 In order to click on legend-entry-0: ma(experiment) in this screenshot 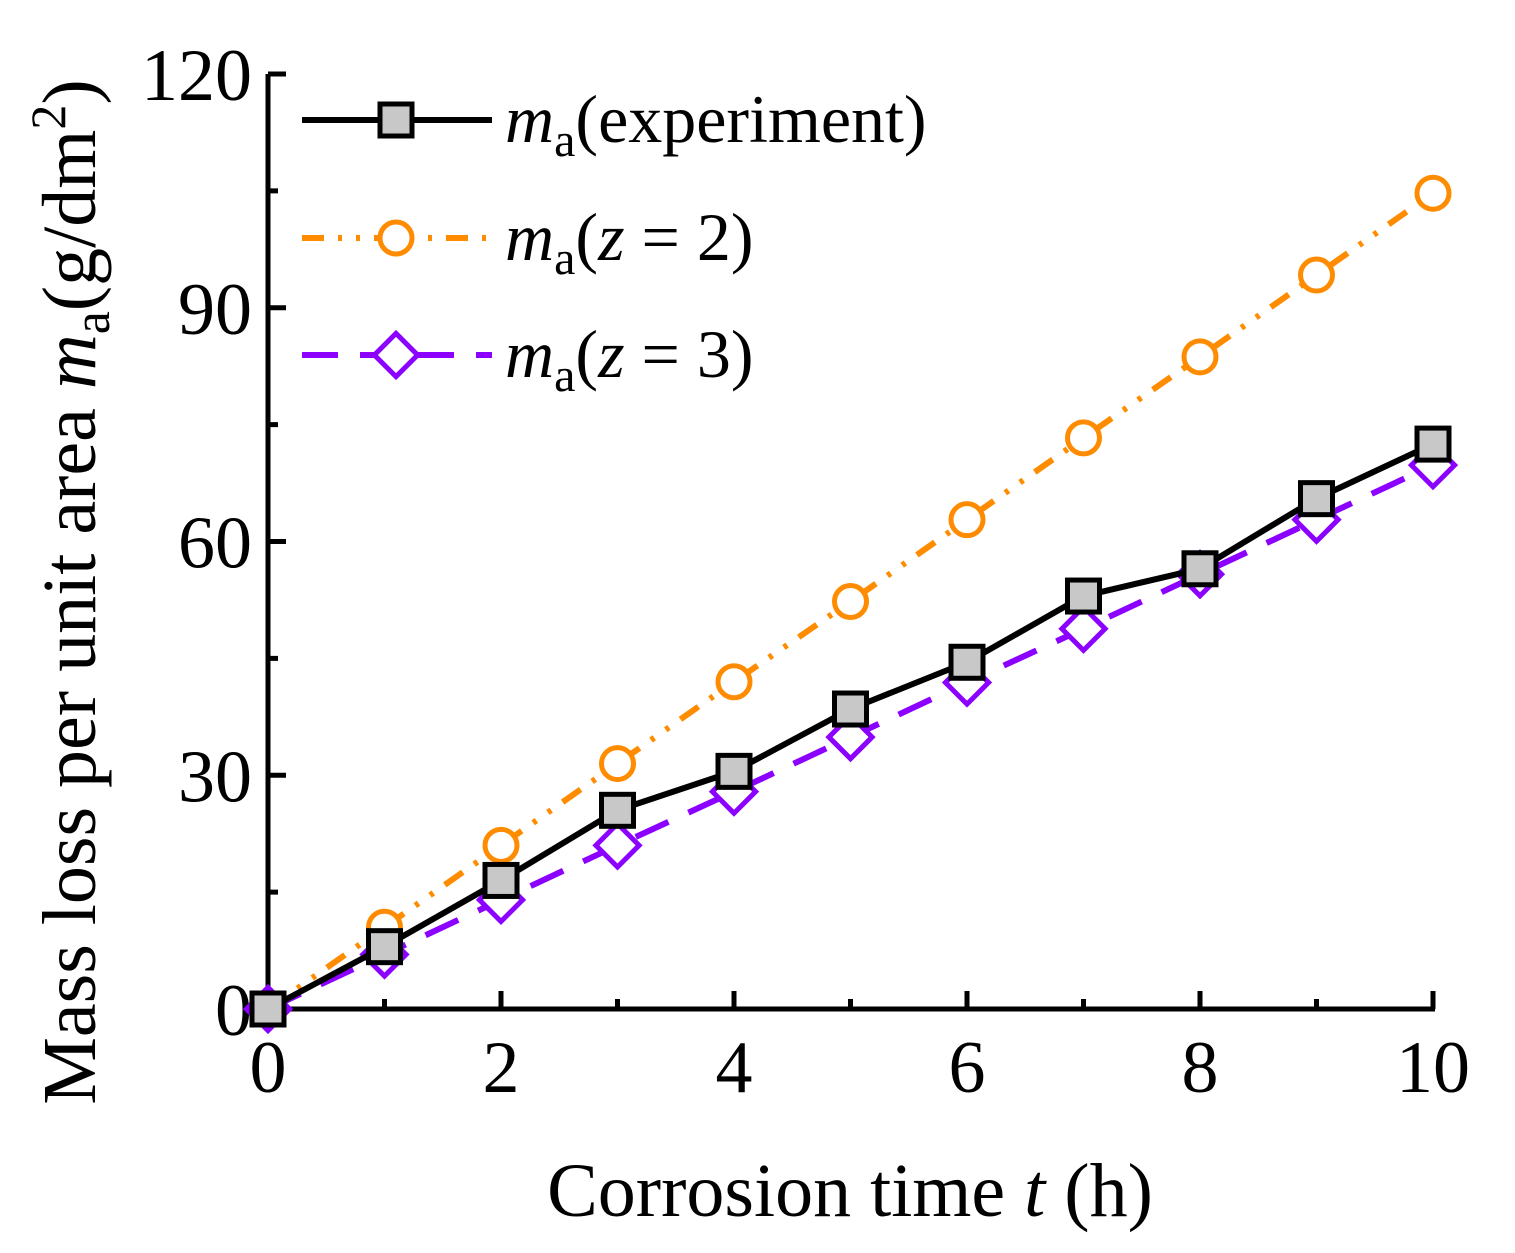, I will do `click(614, 124)`.